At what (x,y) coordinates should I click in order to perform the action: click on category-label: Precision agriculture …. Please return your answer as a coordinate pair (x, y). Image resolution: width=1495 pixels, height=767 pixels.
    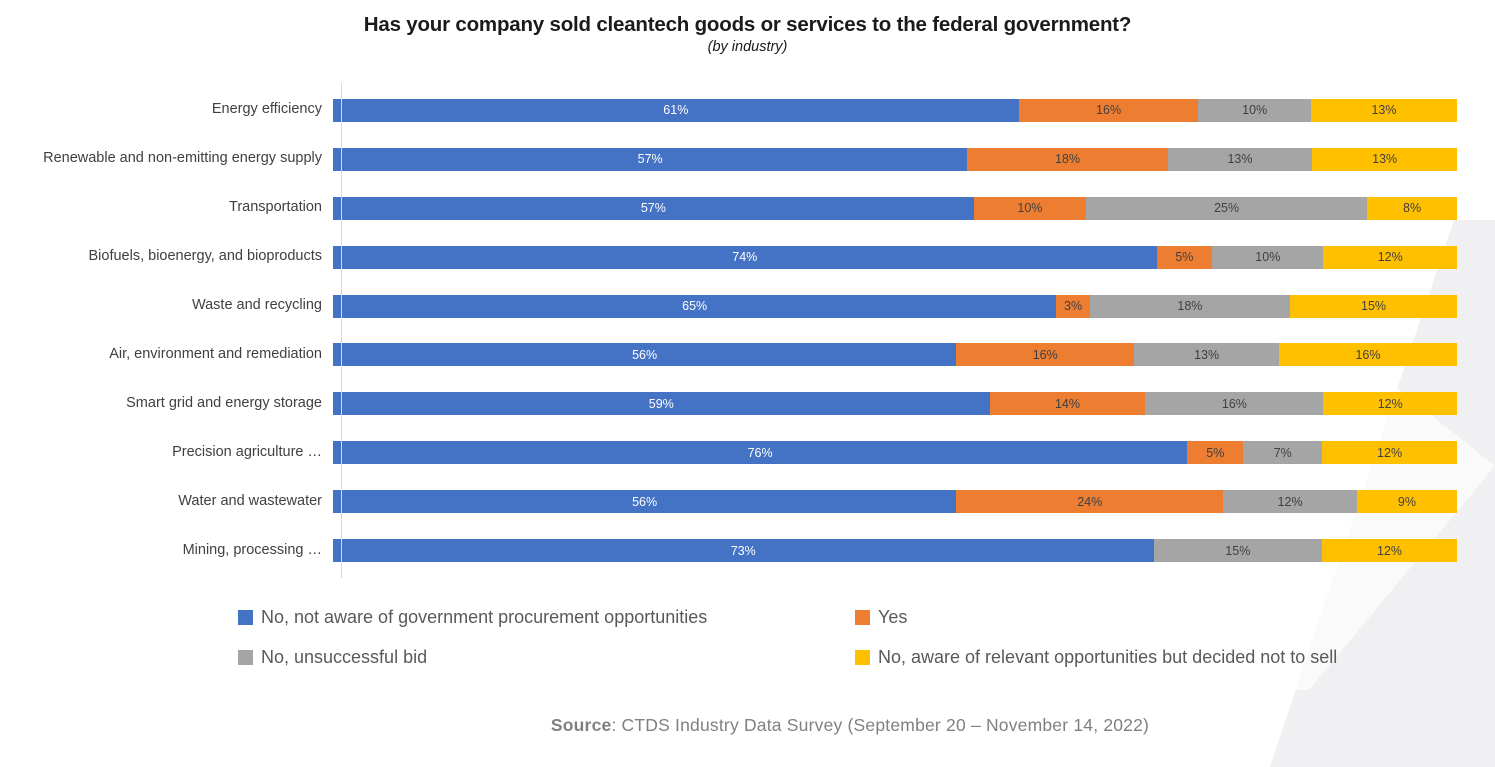
    Looking at the image, I should click on (247, 451).